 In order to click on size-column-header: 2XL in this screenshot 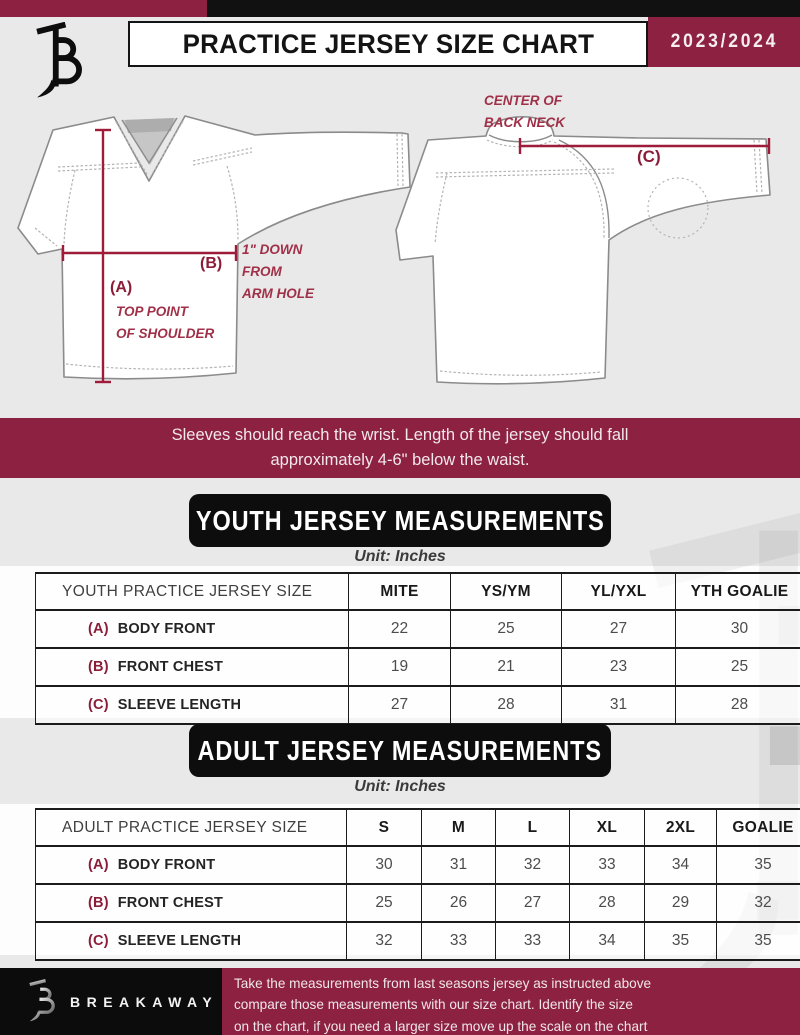, I will do `click(680, 827)`.